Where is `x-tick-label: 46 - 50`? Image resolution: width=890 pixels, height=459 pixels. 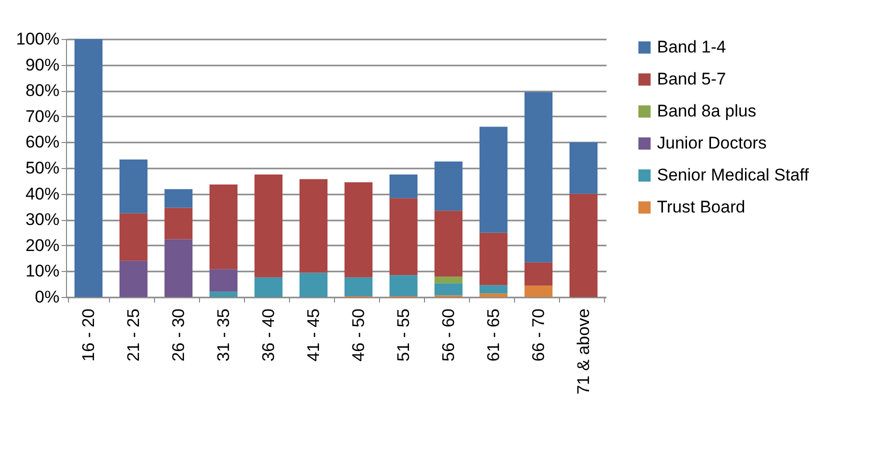
x-tick-label: 46 - 50 is located at coordinates (358, 335).